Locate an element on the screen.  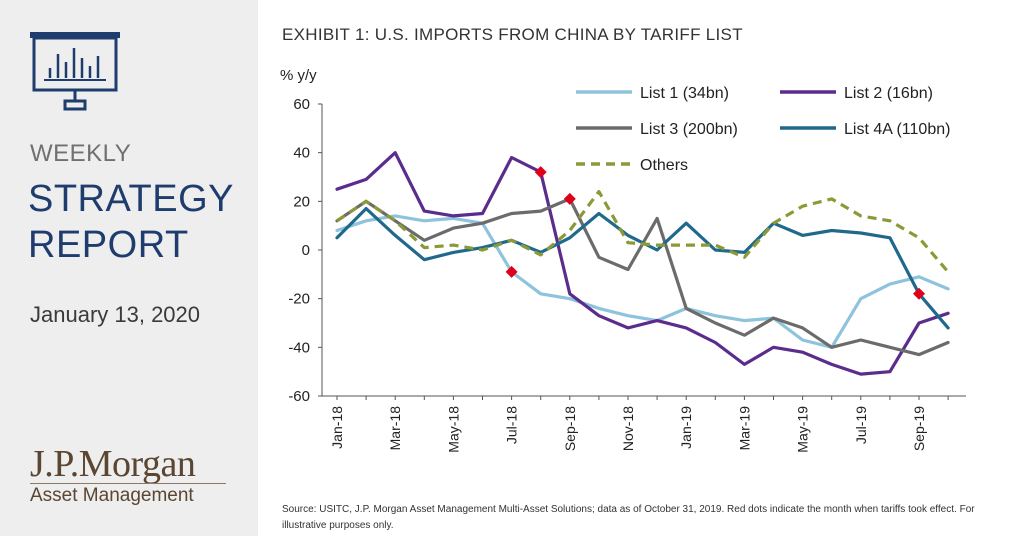
legend-label: List 2 (16bn) is located at coordinates (888, 93).